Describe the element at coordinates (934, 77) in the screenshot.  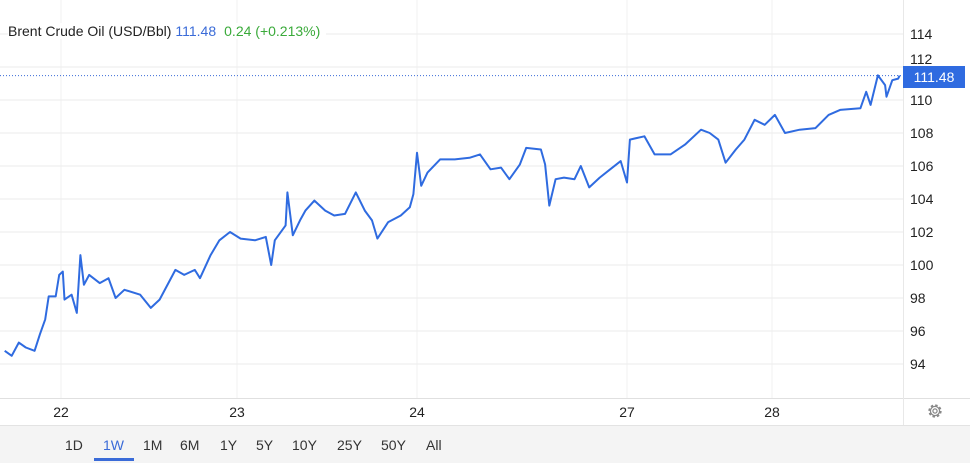
I see `last-price-badge: 111.48` at that location.